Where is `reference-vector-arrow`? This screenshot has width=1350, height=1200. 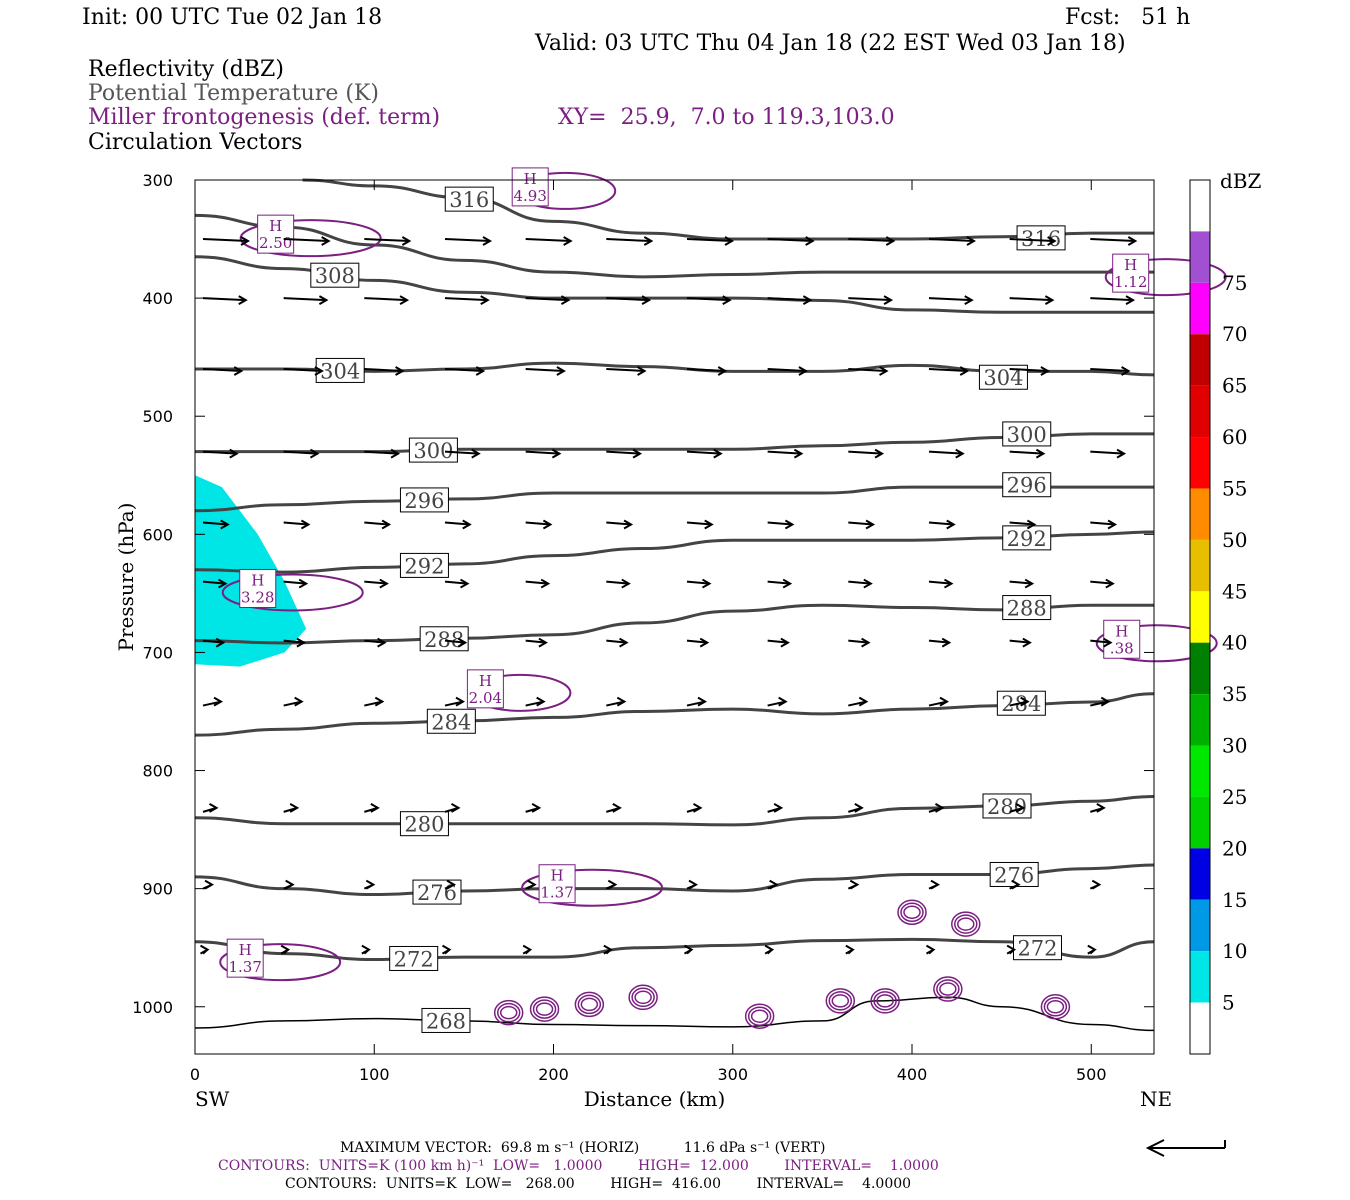 reference-vector-arrow is located at coordinates (1185, 1148).